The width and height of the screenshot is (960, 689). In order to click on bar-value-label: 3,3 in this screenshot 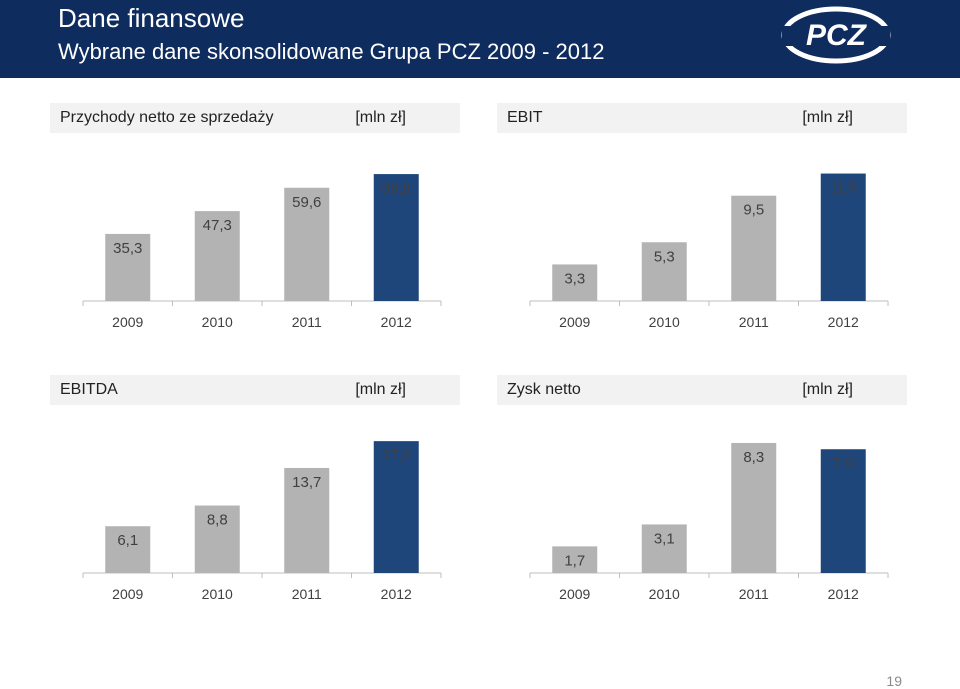, I will do `click(574, 278)`.